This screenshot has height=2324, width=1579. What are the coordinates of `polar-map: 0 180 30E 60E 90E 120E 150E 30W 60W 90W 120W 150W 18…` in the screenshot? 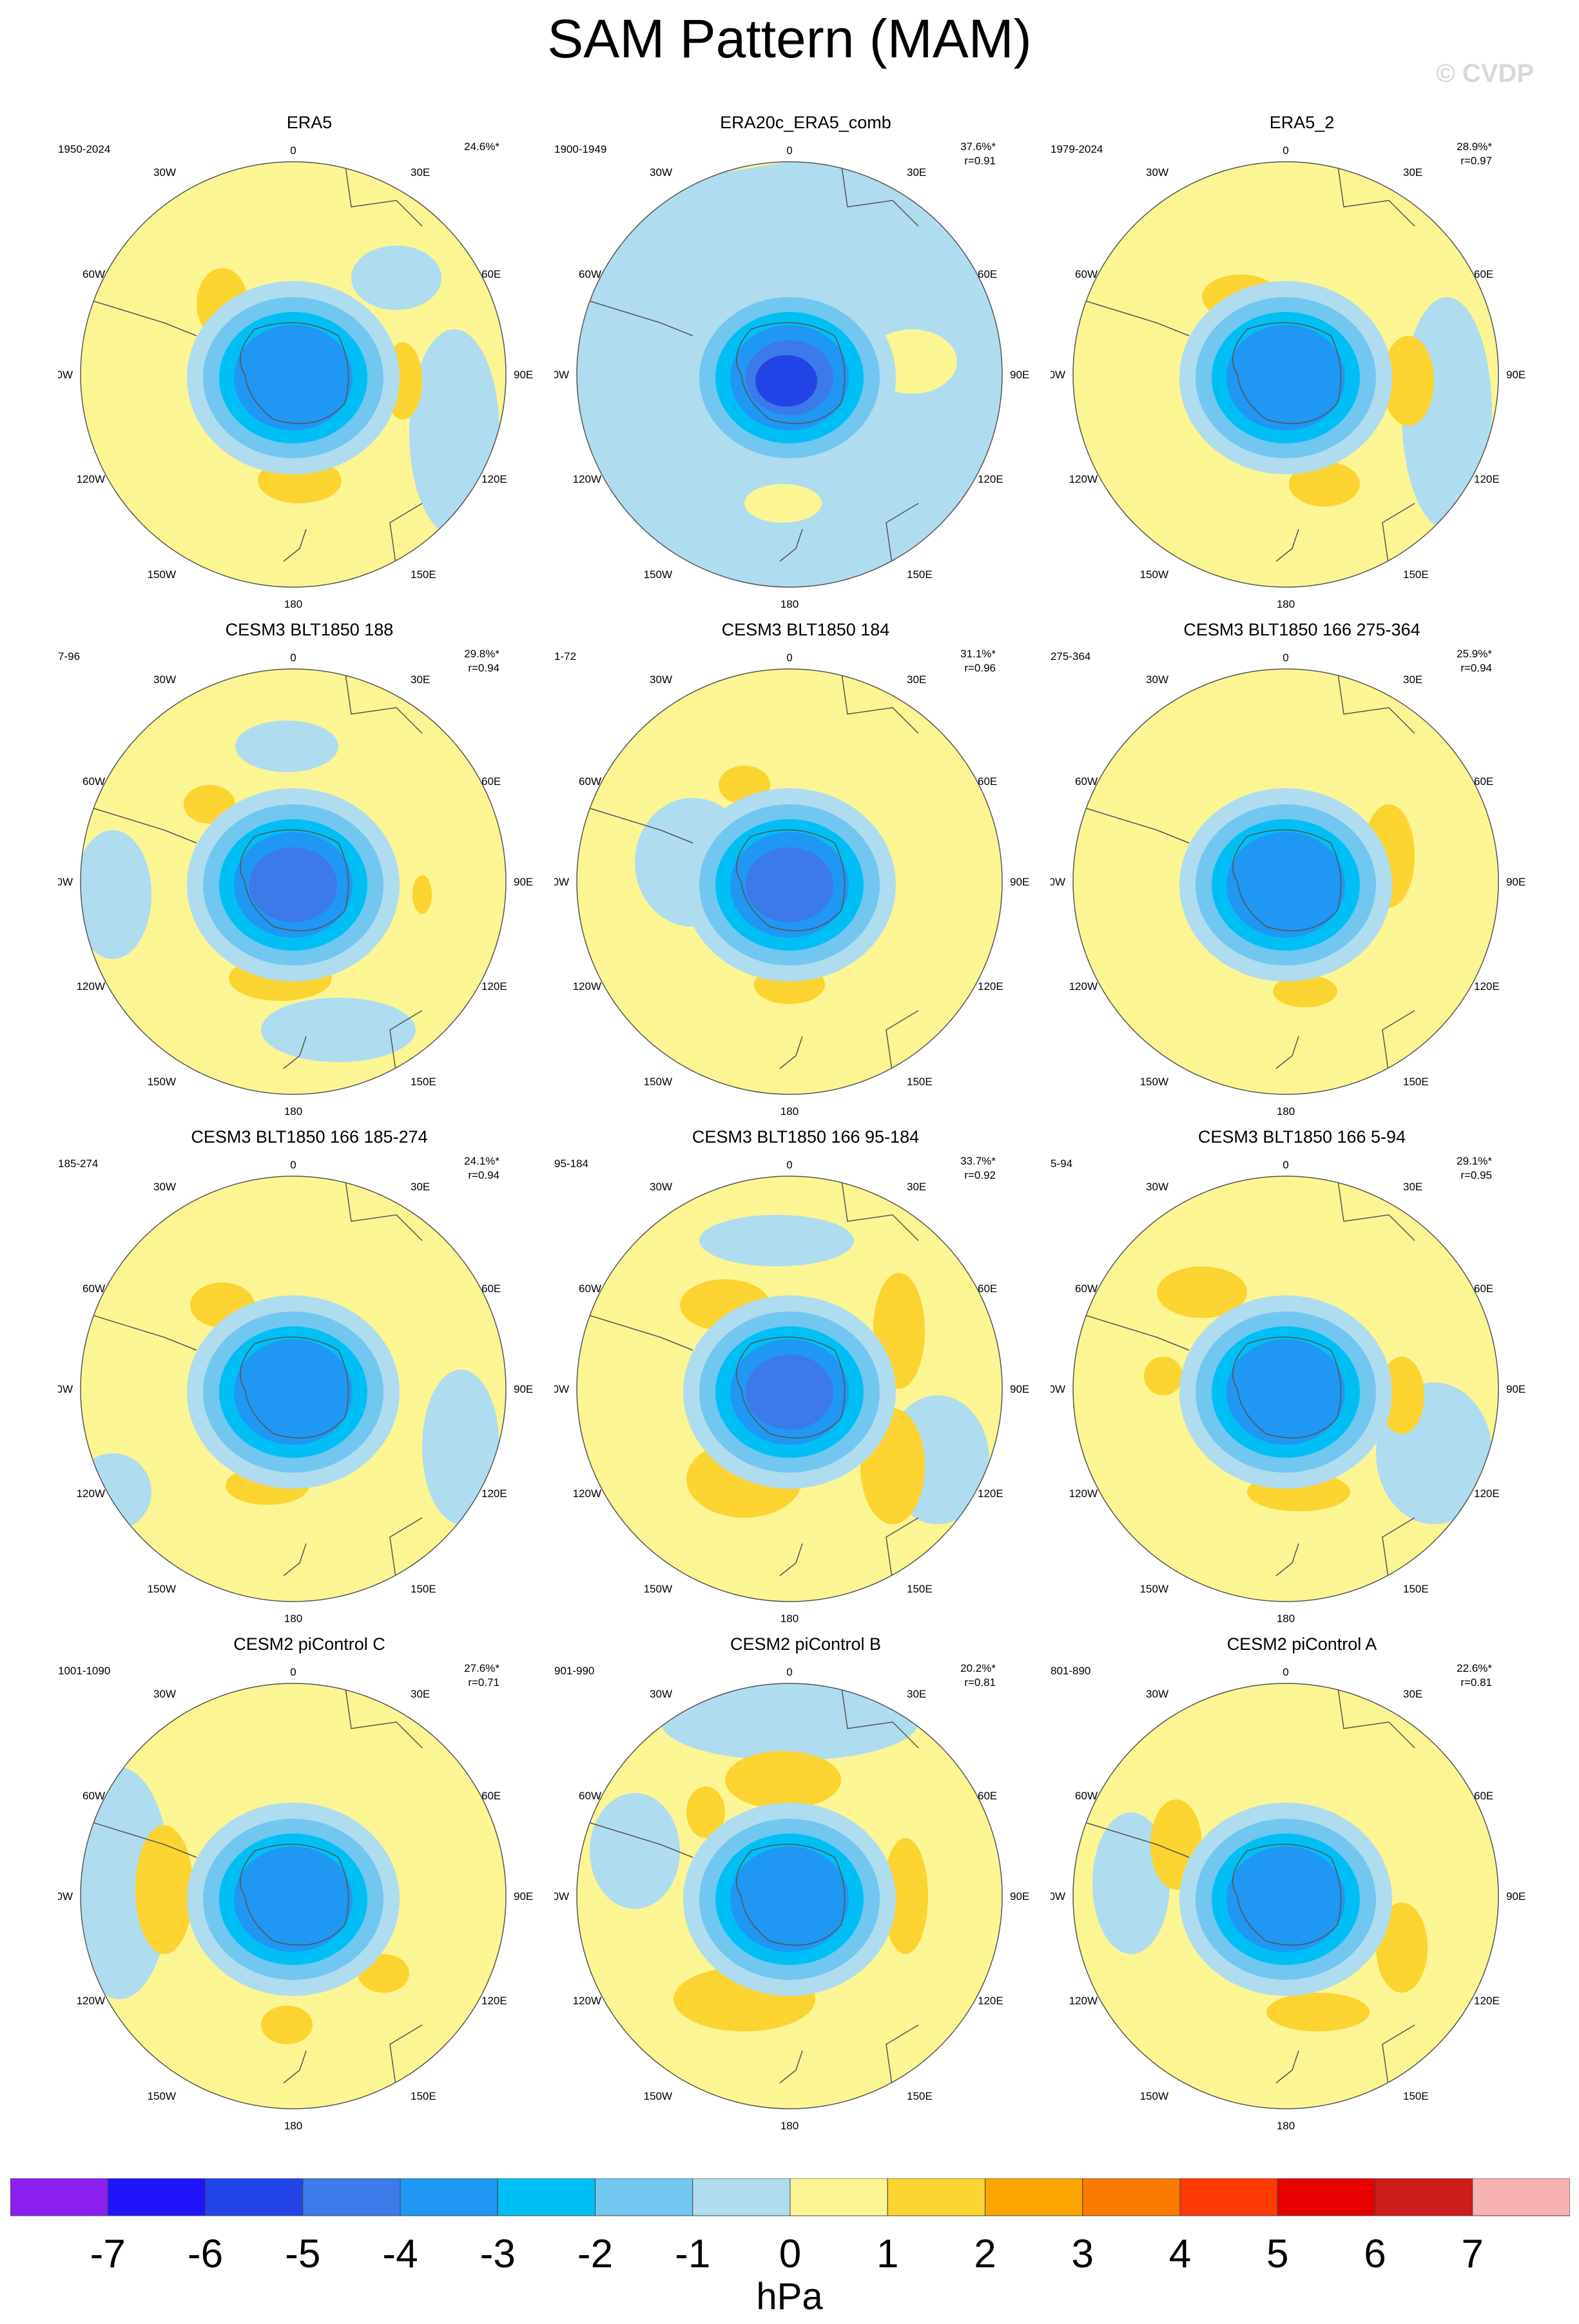 It's located at (295, 1390).